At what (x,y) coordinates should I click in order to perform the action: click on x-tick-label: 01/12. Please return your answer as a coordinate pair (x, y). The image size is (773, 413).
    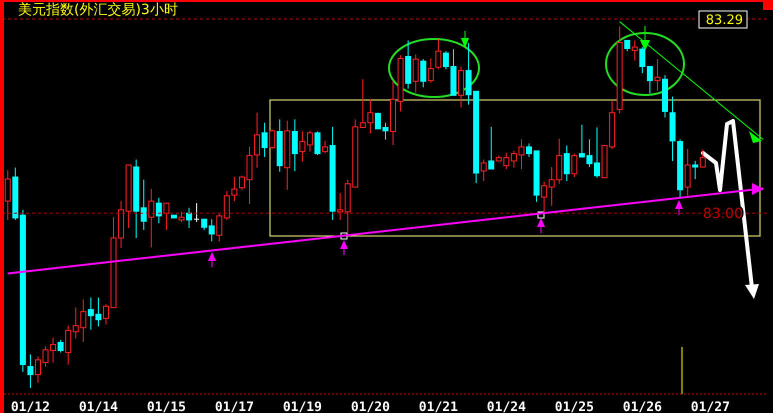
    Looking at the image, I should click on (30, 406).